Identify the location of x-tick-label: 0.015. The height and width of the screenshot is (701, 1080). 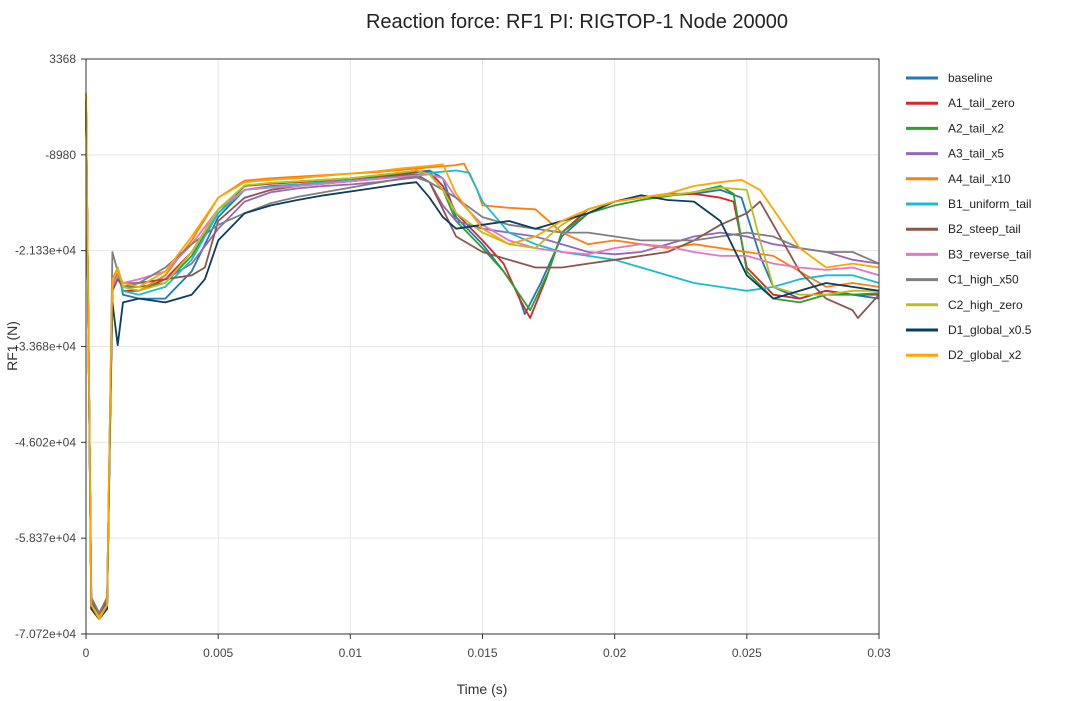
(482, 653).